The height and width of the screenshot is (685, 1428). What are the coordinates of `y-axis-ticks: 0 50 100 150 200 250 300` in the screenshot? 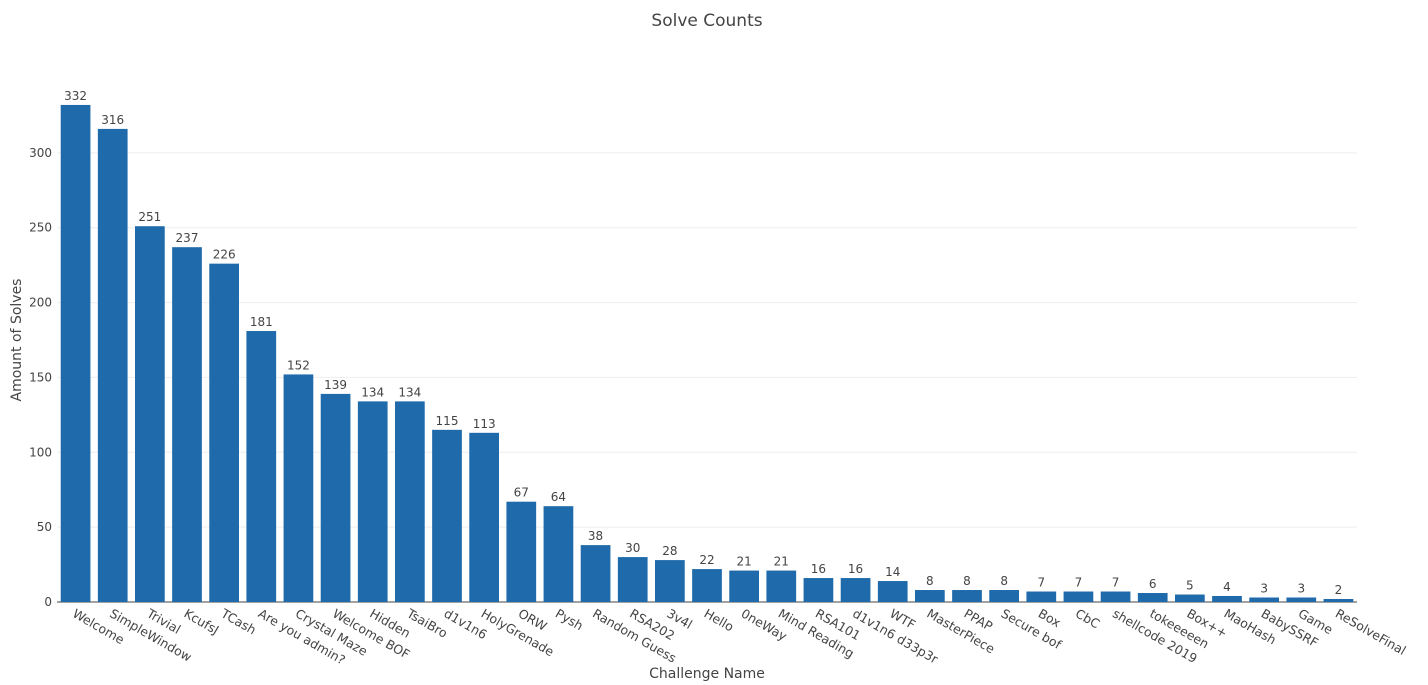 It's located at (40, 377).